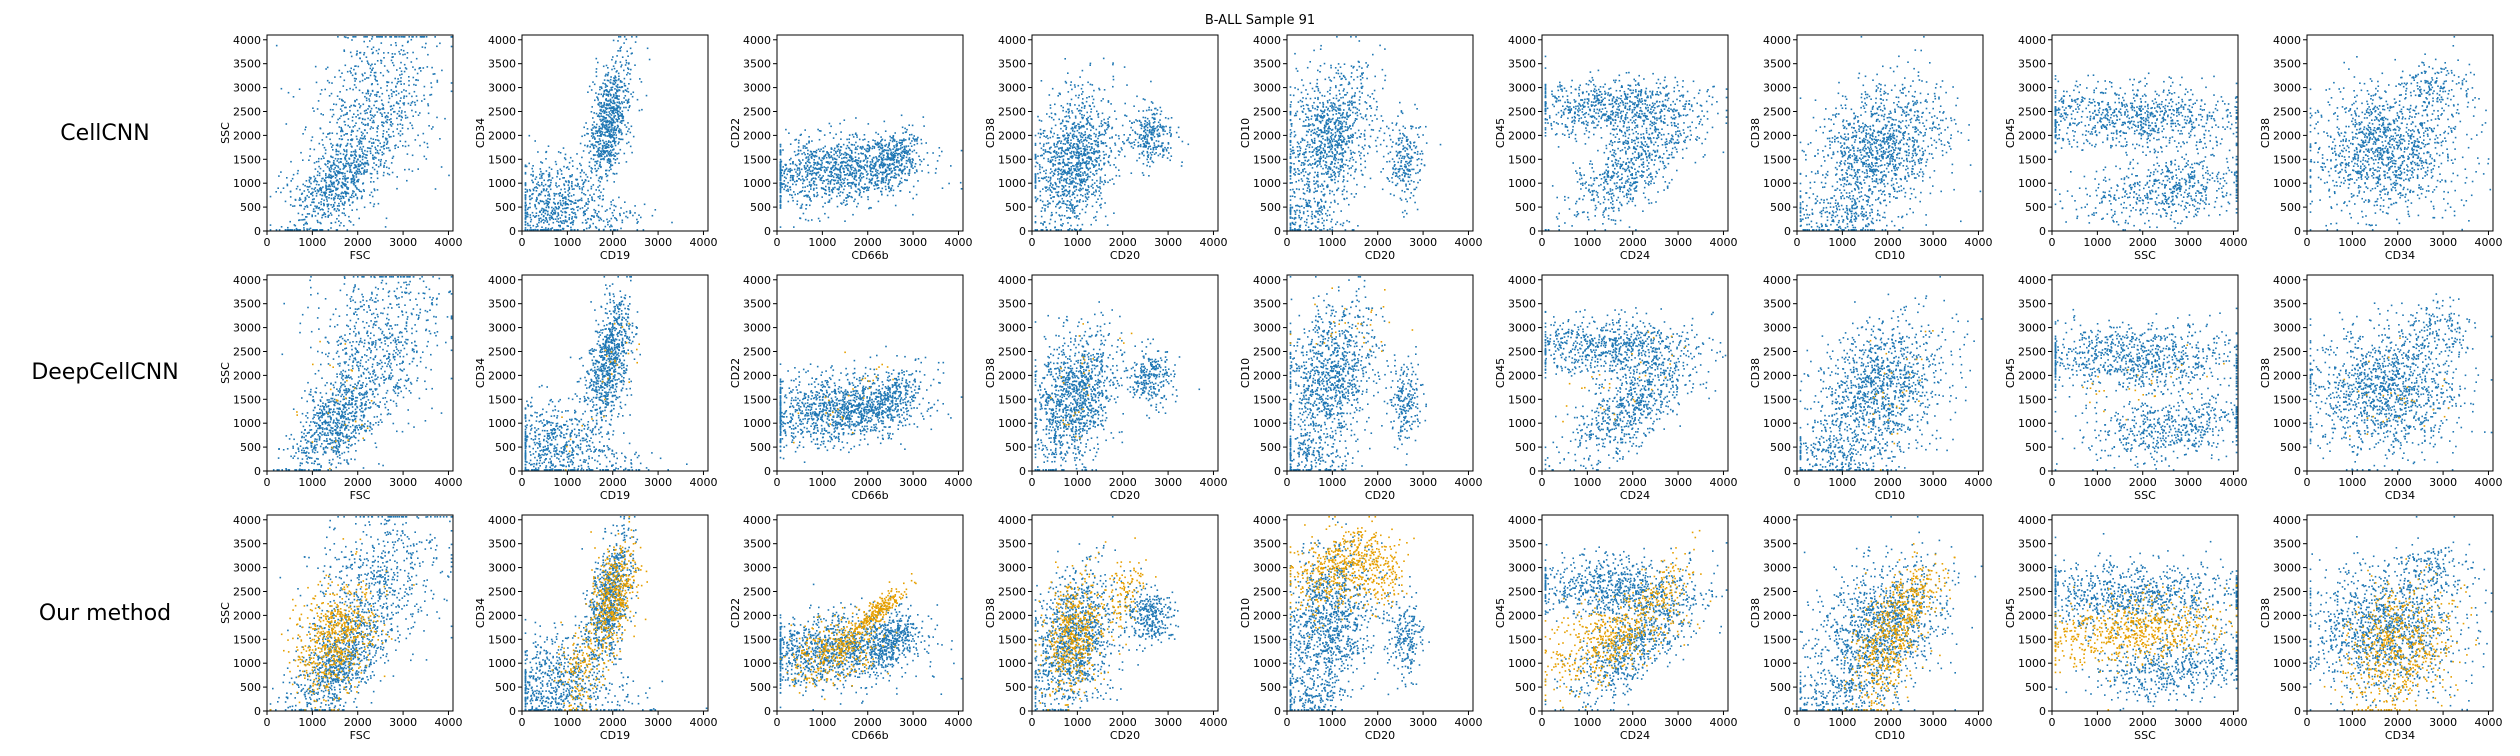 Image resolution: width=2520 pixels, height=756 pixels. I want to click on x-tick-label: 4000, so click(703, 242).